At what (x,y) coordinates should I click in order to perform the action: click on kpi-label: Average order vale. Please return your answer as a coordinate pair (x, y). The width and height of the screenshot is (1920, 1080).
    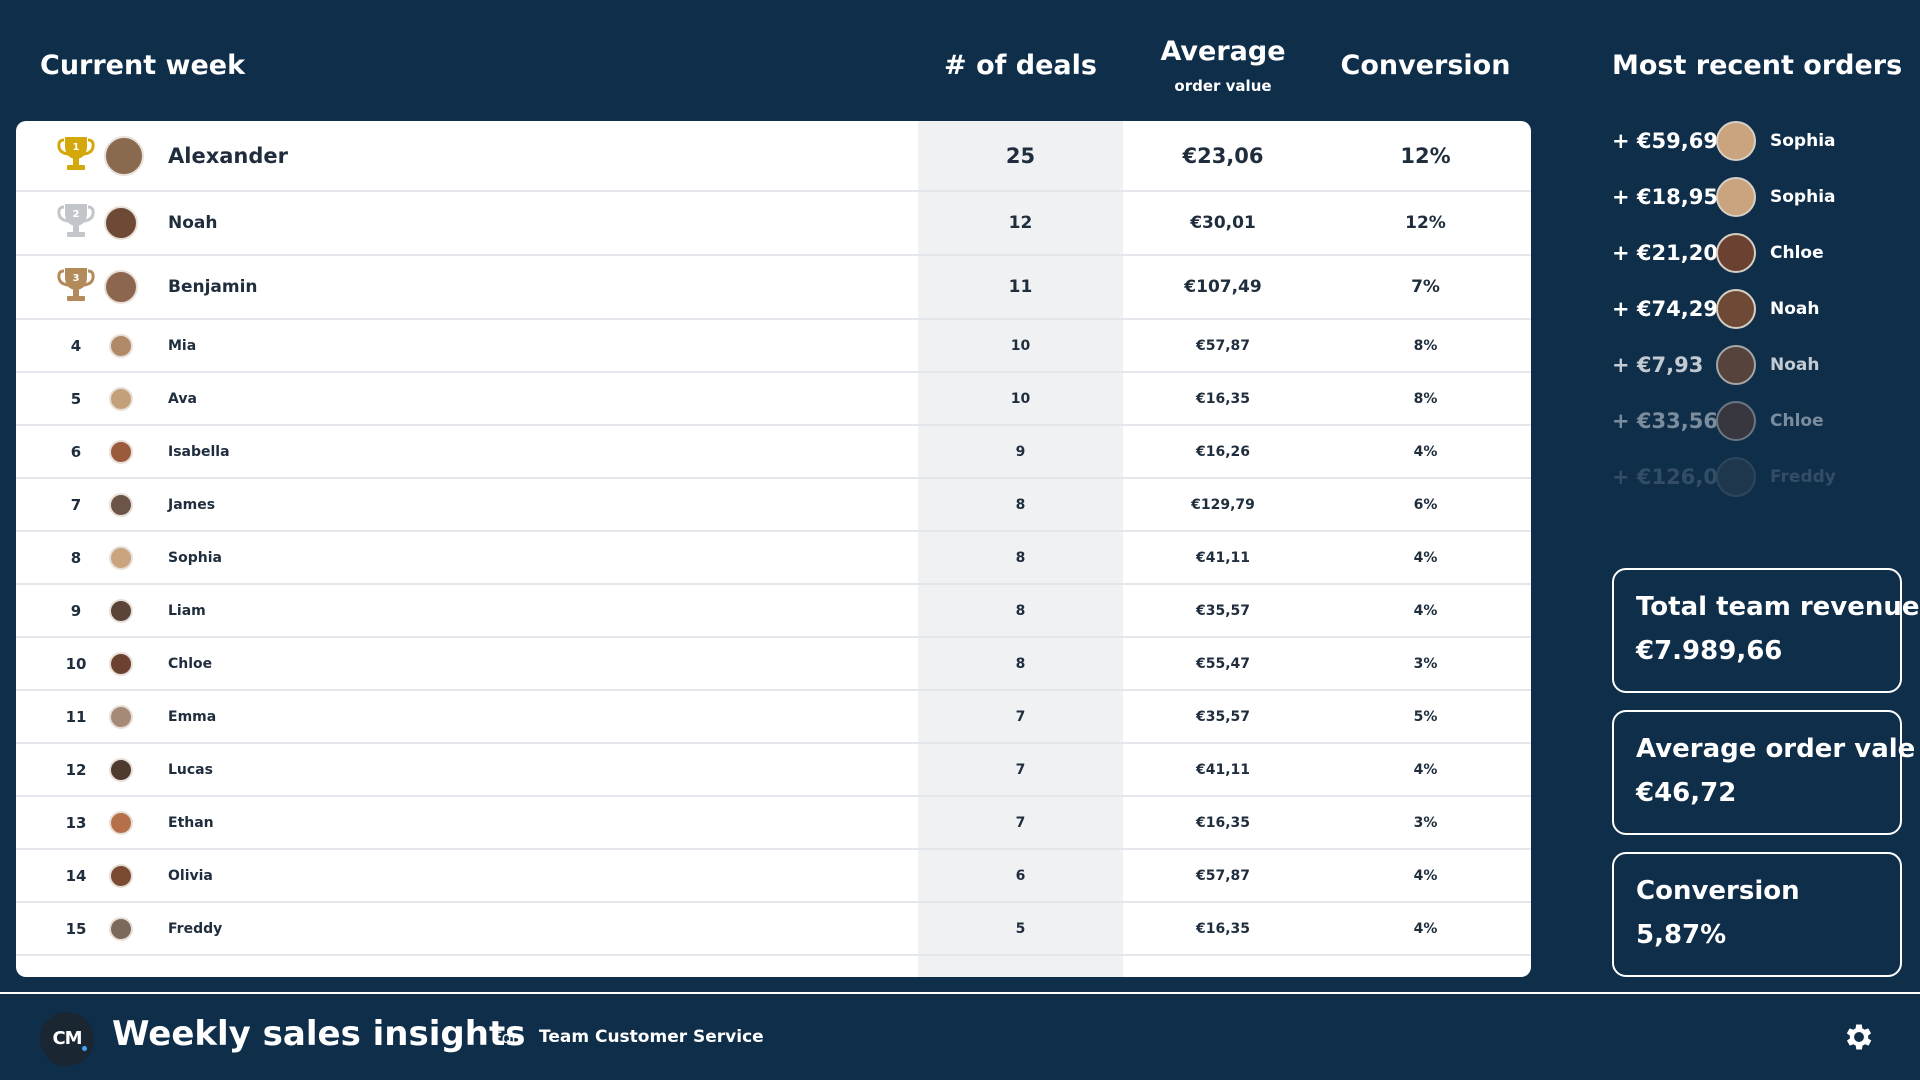
    Looking at the image, I should click on (1776, 749).